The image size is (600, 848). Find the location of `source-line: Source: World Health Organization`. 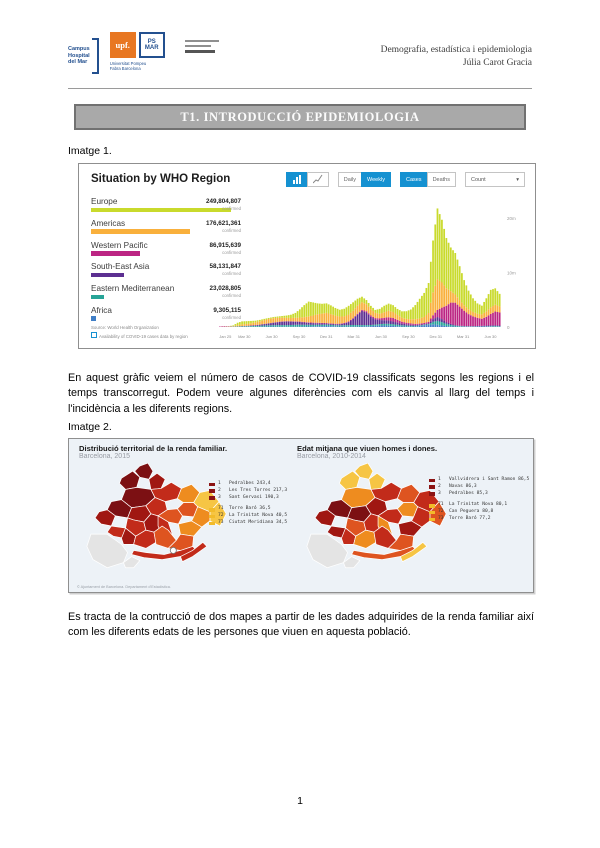

source-line: Source: World Health Organization is located at coordinates (125, 327).